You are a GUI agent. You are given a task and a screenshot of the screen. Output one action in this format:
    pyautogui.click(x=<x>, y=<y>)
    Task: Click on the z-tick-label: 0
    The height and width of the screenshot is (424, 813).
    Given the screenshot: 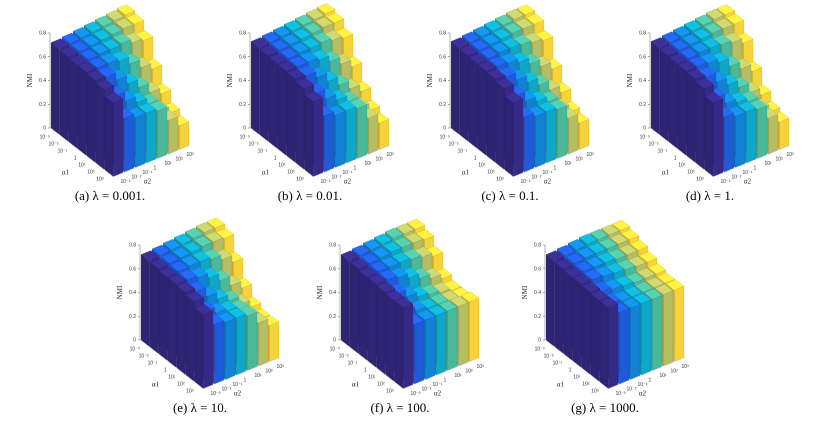 What is the action you would take?
    pyautogui.click(x=44, y=129)
    